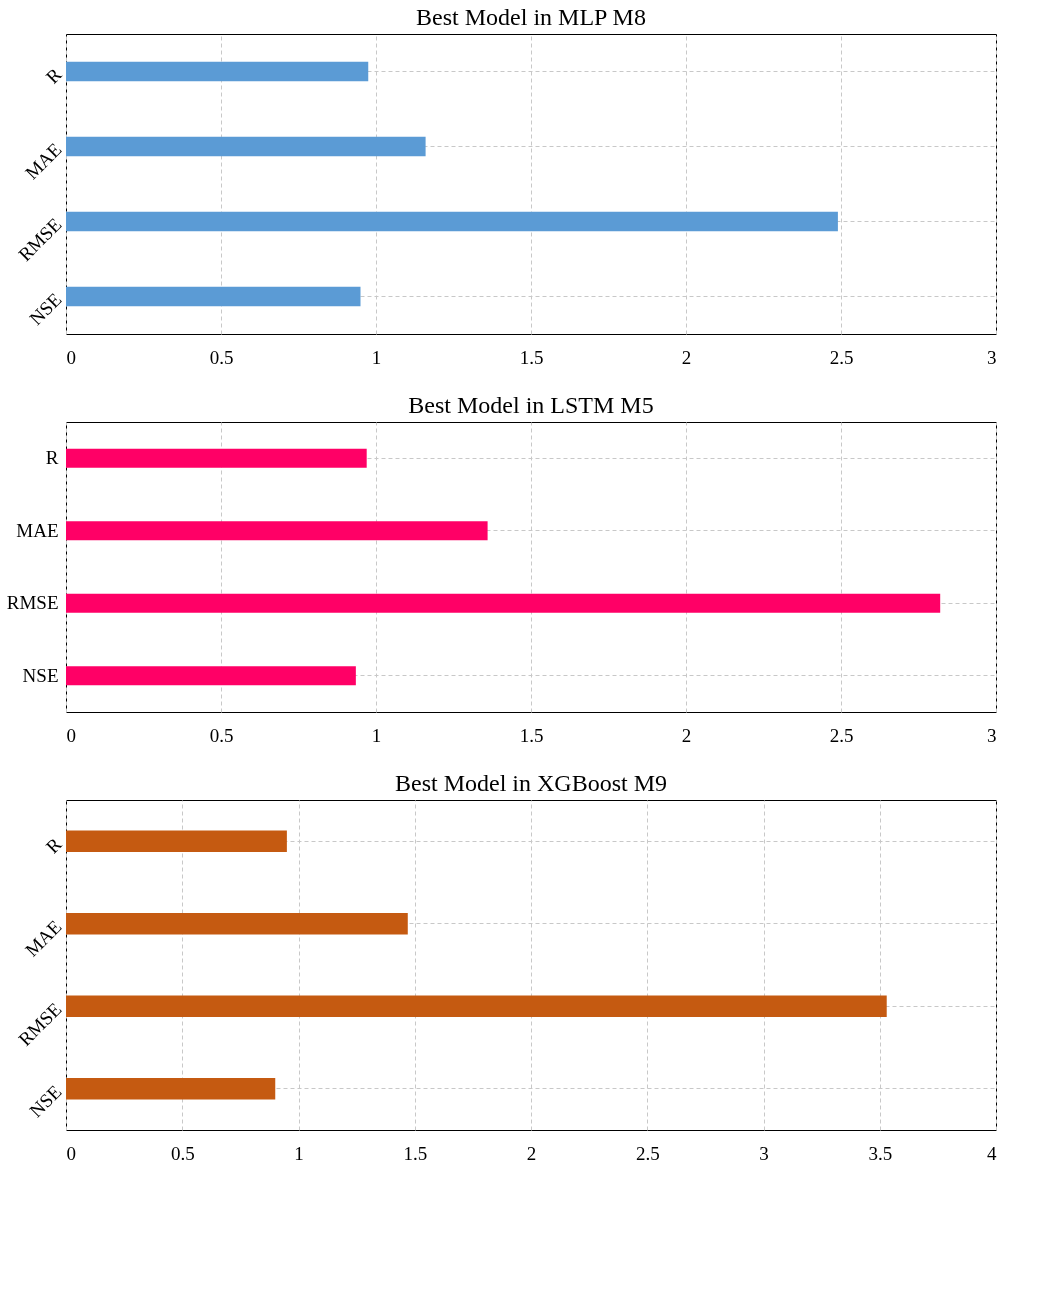 The height and width of the screenshot is (1300, 1053). I want to click on x-tick-label: 4, so click(992, 1153).